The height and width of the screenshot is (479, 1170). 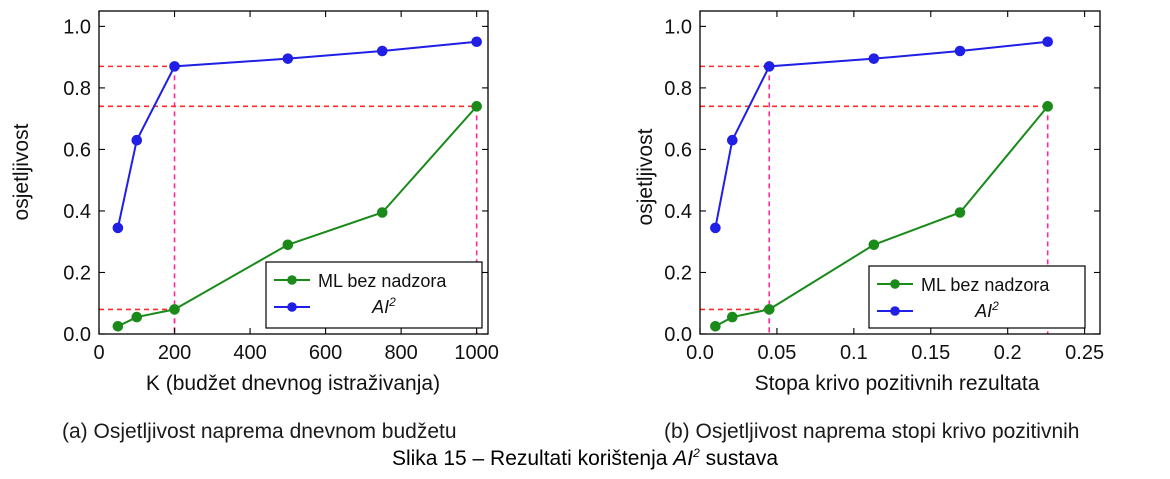 I want to click on c0-xtick-label-2: 400, so click(x=249, y=353).